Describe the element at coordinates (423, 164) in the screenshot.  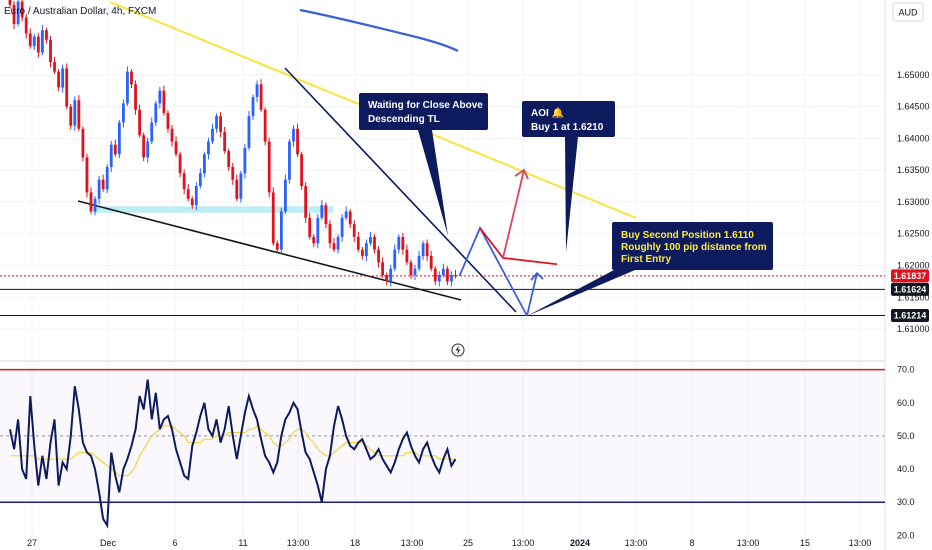
I see `callout-close-pointer` at that location.